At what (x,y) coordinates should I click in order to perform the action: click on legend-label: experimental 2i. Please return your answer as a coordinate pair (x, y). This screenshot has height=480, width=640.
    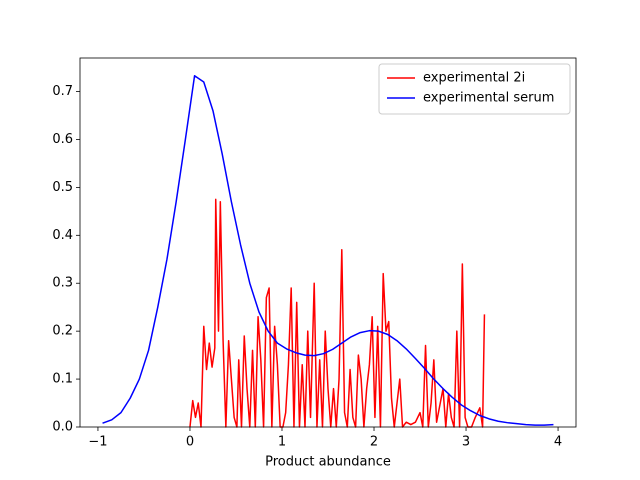
    Looking at the image, I should click on (474, 78).